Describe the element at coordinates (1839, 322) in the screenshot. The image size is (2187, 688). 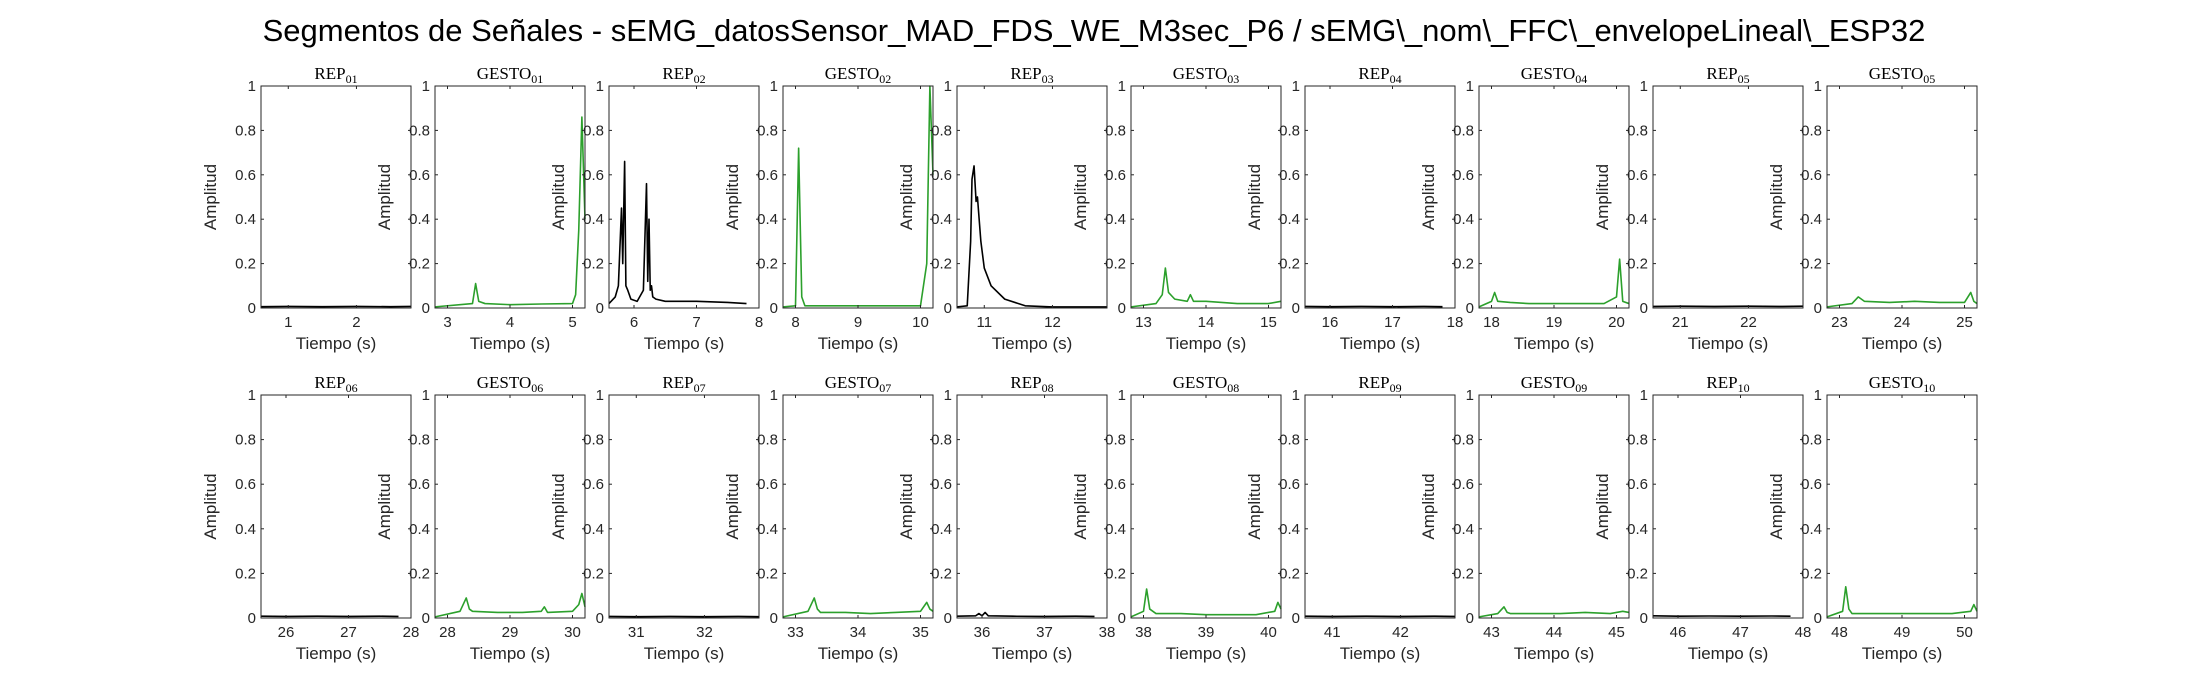
I see `x-tick-label: 23` at that location.